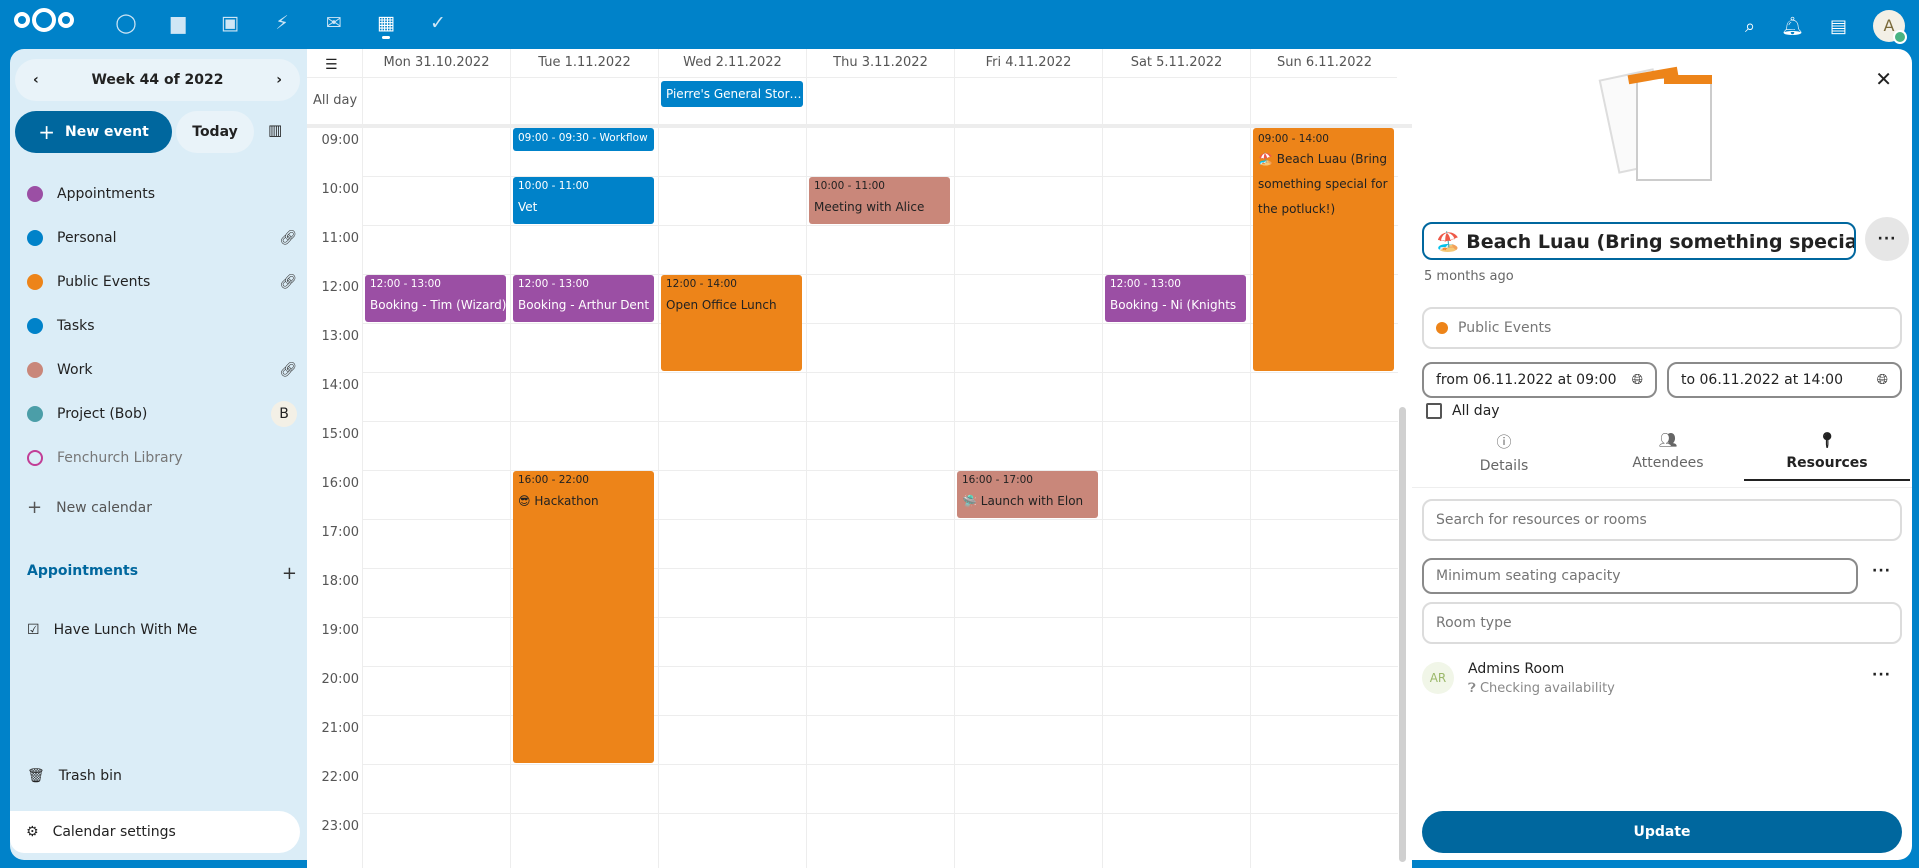 Image resolution: width=1919 pixels, height=868 pixels. What do you see at coordinates (1027, 494) in the screenshot?
I see `calendar-event: 16:00 - 17:00 🛸 Launch with Elon` at bounding box center [1027, 494].